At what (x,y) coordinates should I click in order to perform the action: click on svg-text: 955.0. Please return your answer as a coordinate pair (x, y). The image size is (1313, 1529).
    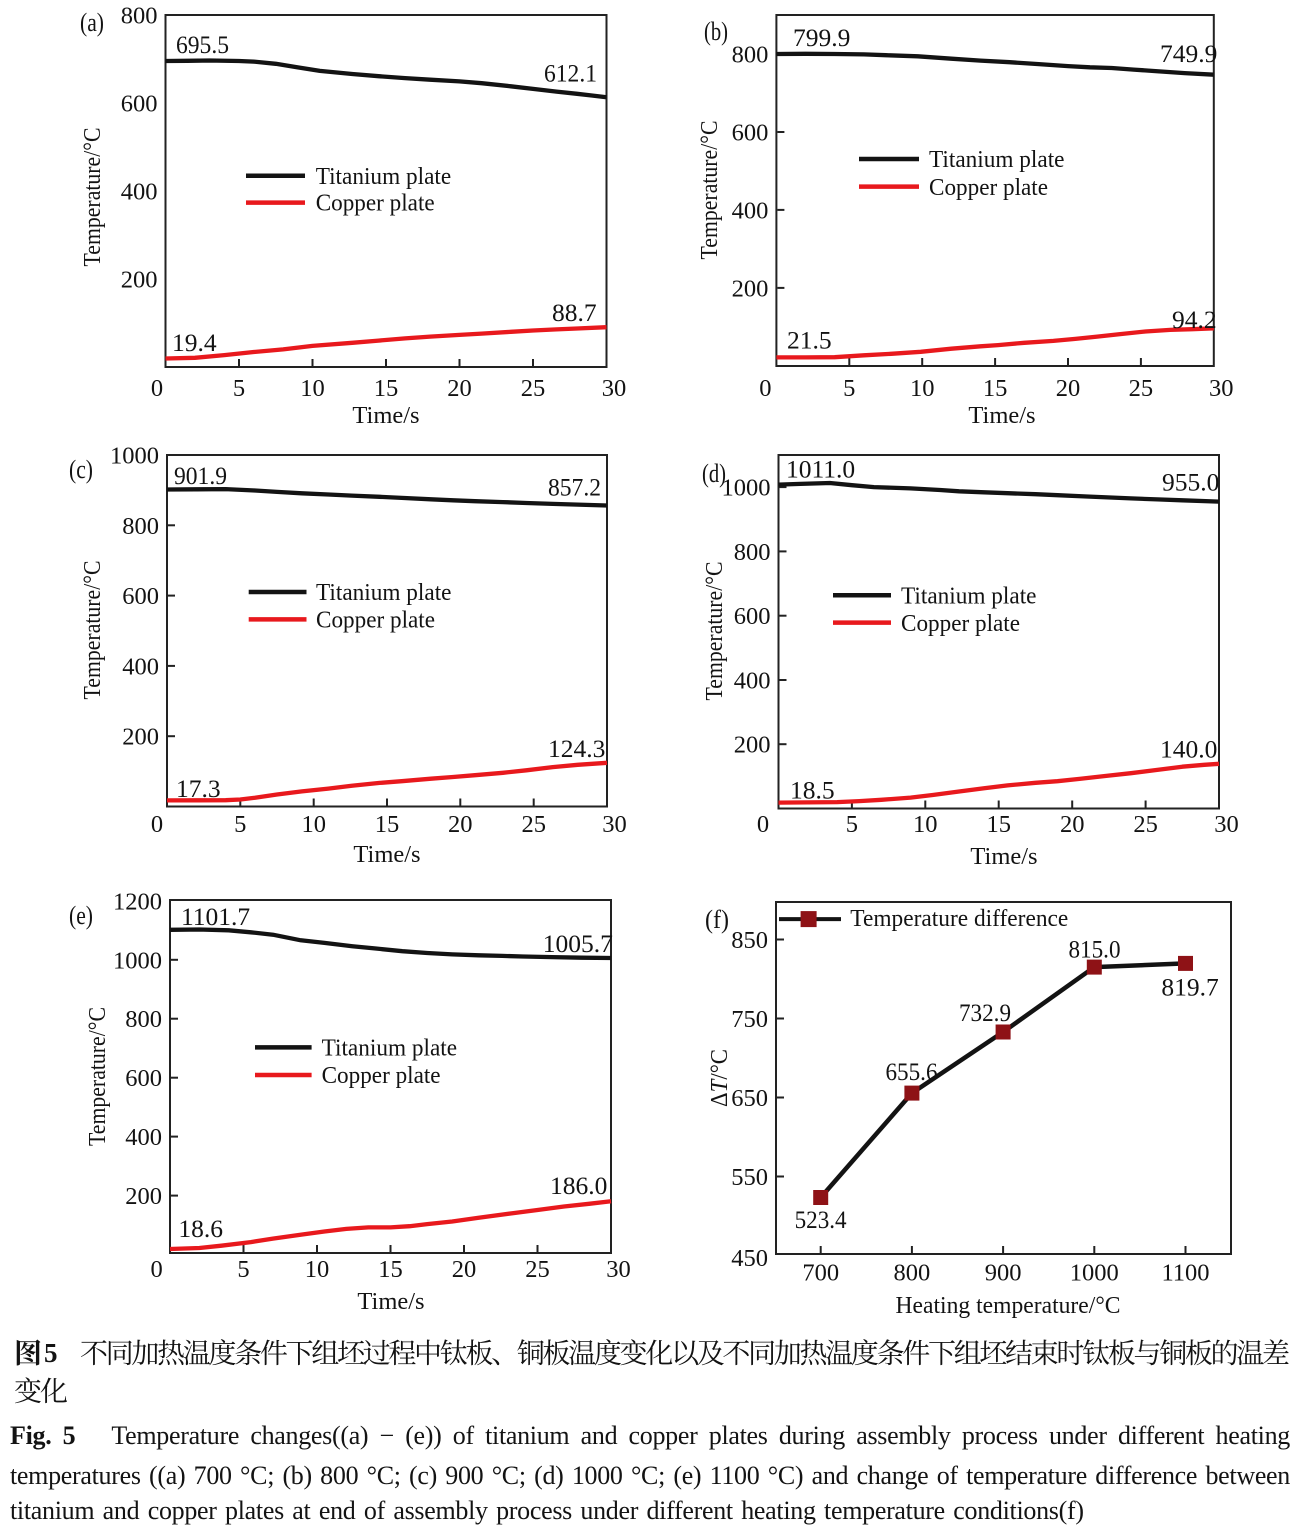
    Looking at the image, I should click on (1190, 482).